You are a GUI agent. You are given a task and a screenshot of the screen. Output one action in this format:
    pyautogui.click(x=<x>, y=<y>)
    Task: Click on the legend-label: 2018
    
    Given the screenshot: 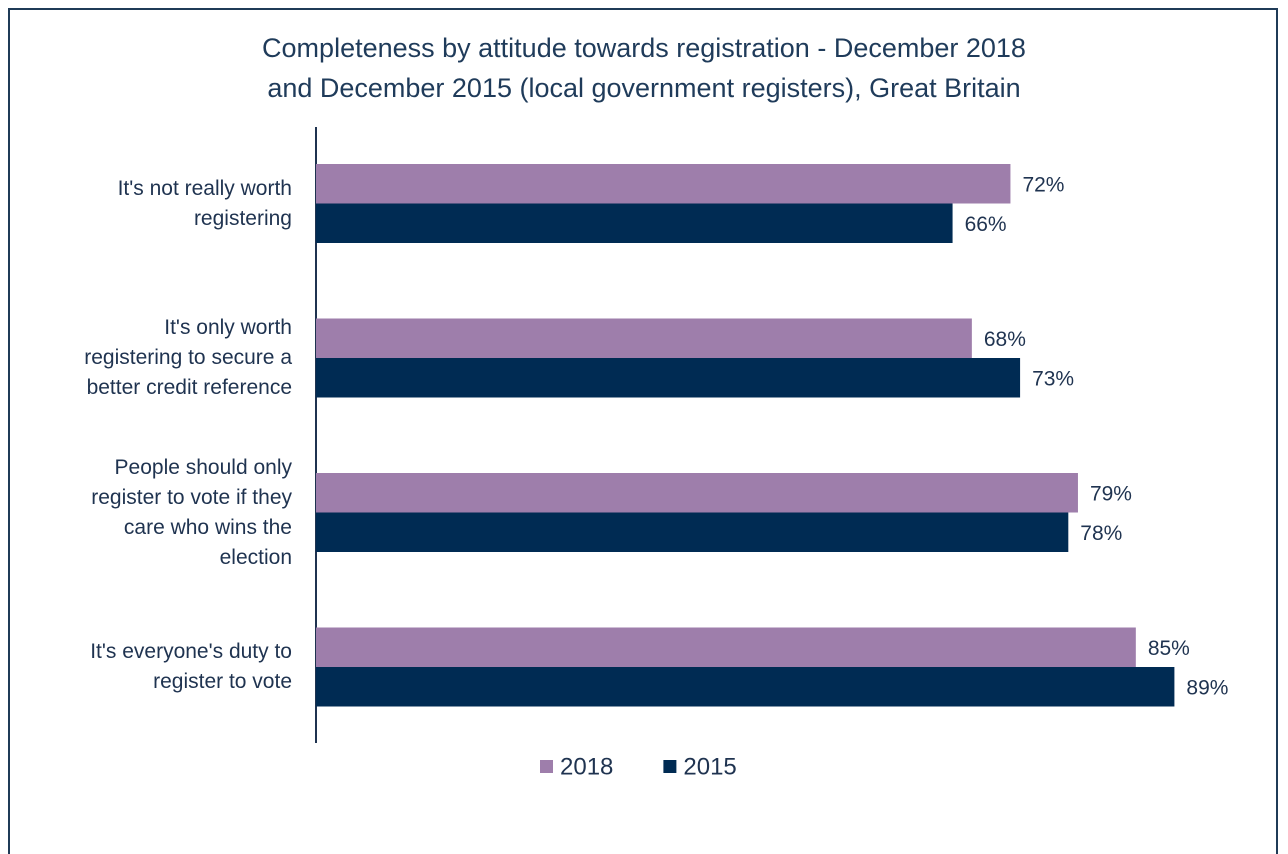 What is the action you would take?
    pyautogui.click(x=586, y=766)
    